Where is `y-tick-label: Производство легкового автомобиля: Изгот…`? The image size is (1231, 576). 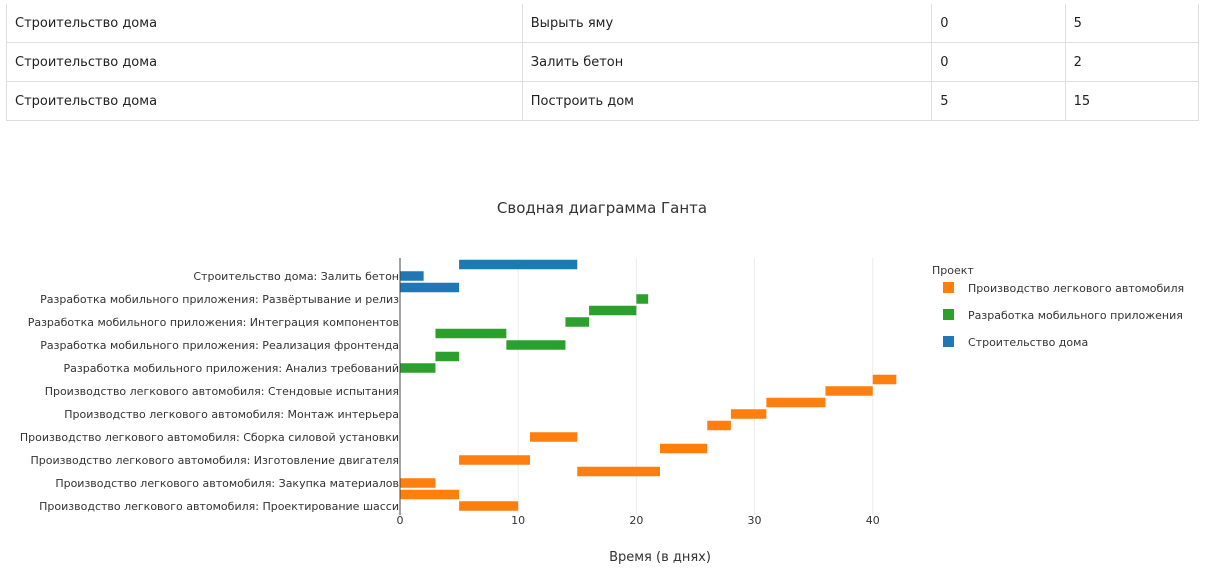 y-tick-label: Производство легкового автомобиля: Изгот… is located at coordinates (215, 460).